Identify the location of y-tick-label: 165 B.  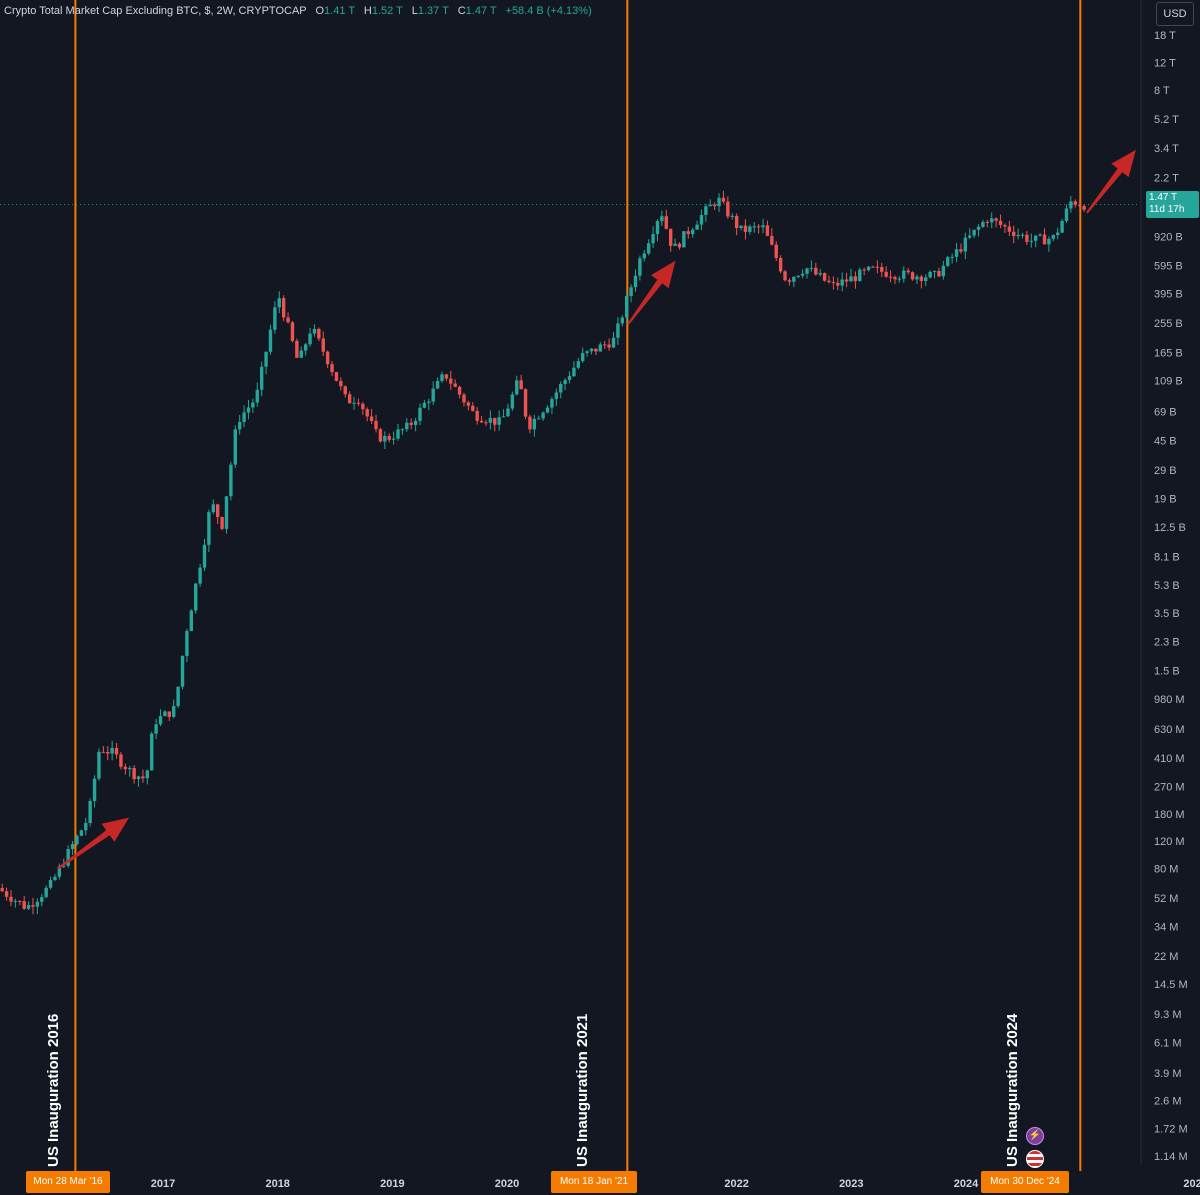
(1168, 353).